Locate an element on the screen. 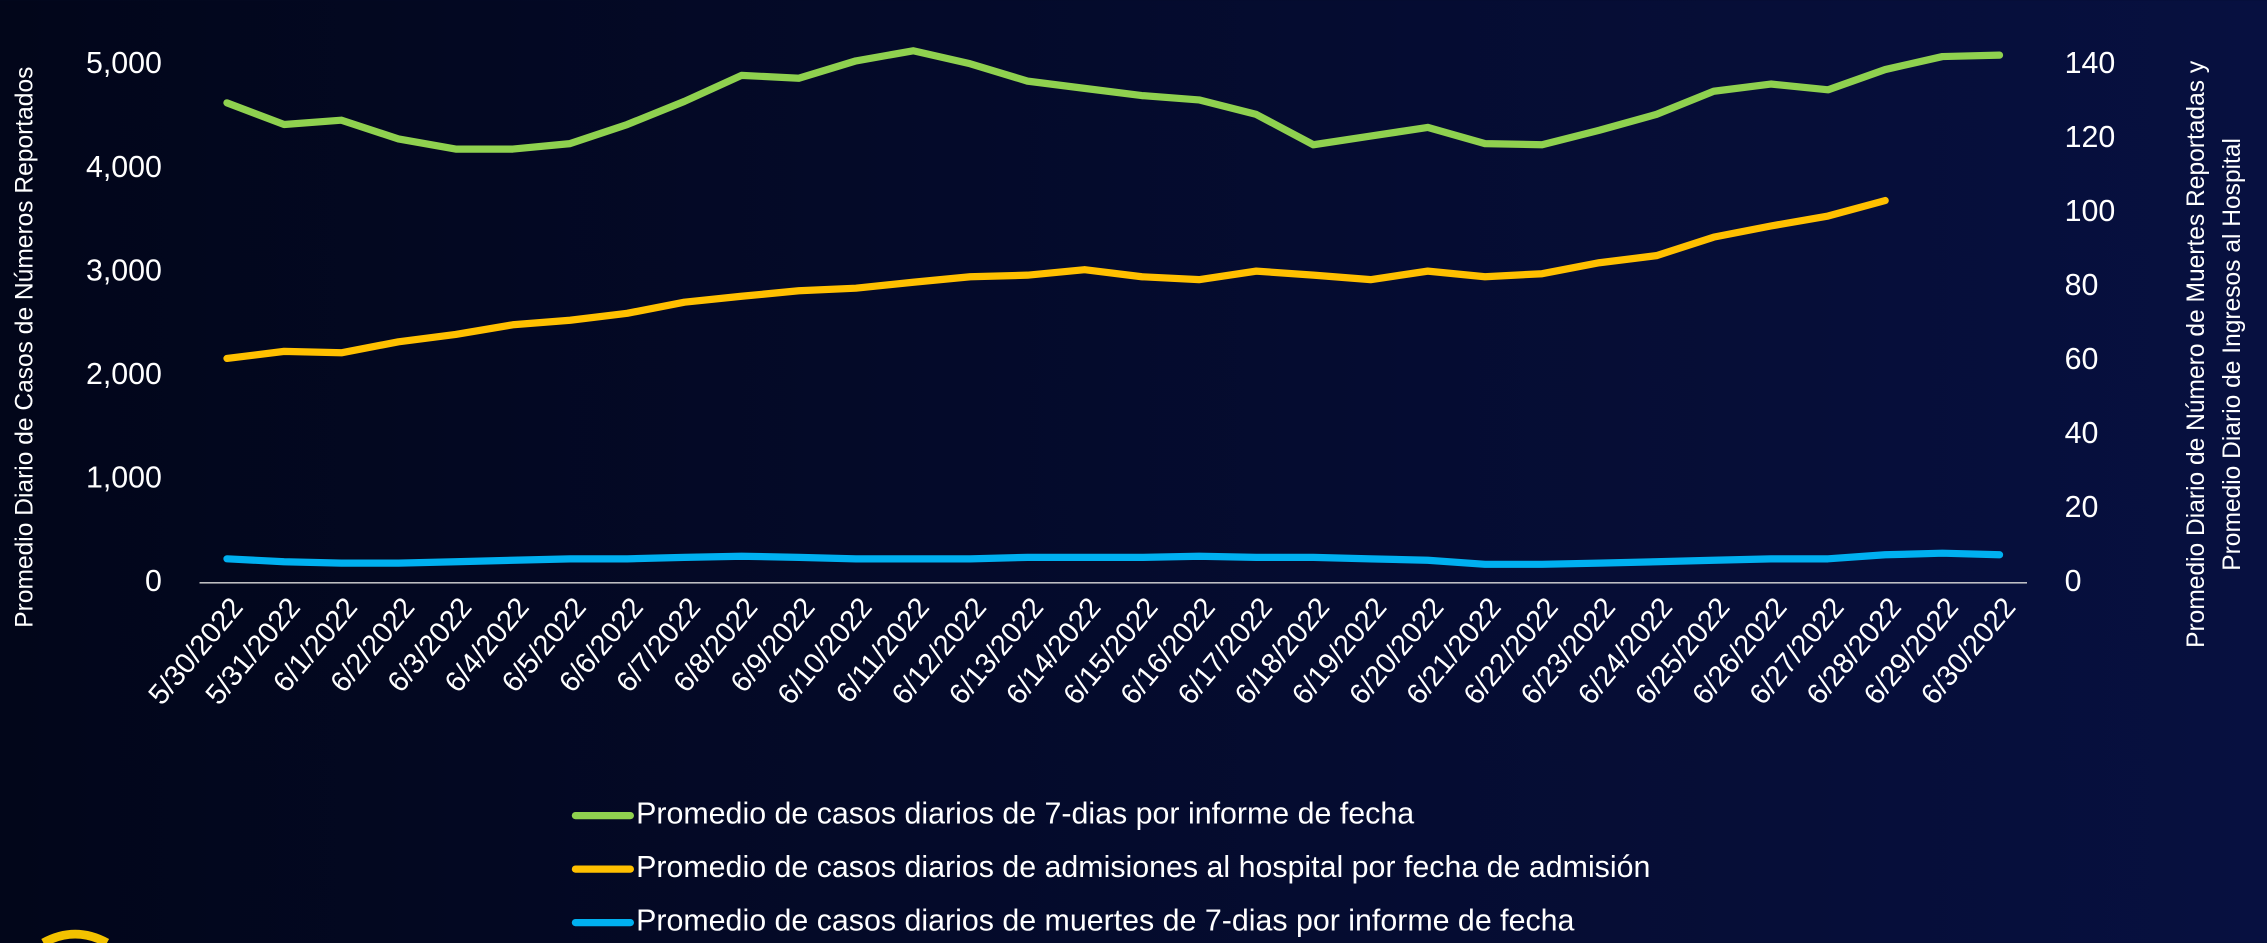  y2-tick-label: 80 is located at coordinates (2082, 285).